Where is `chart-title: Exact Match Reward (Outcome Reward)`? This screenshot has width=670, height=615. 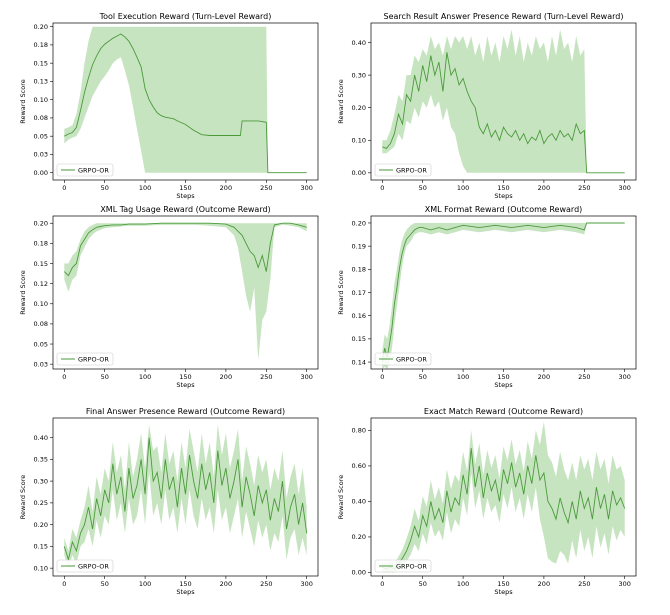
chart-title: Exact Match Reward (Outcome Reward) is located at coordinates (503, 411).